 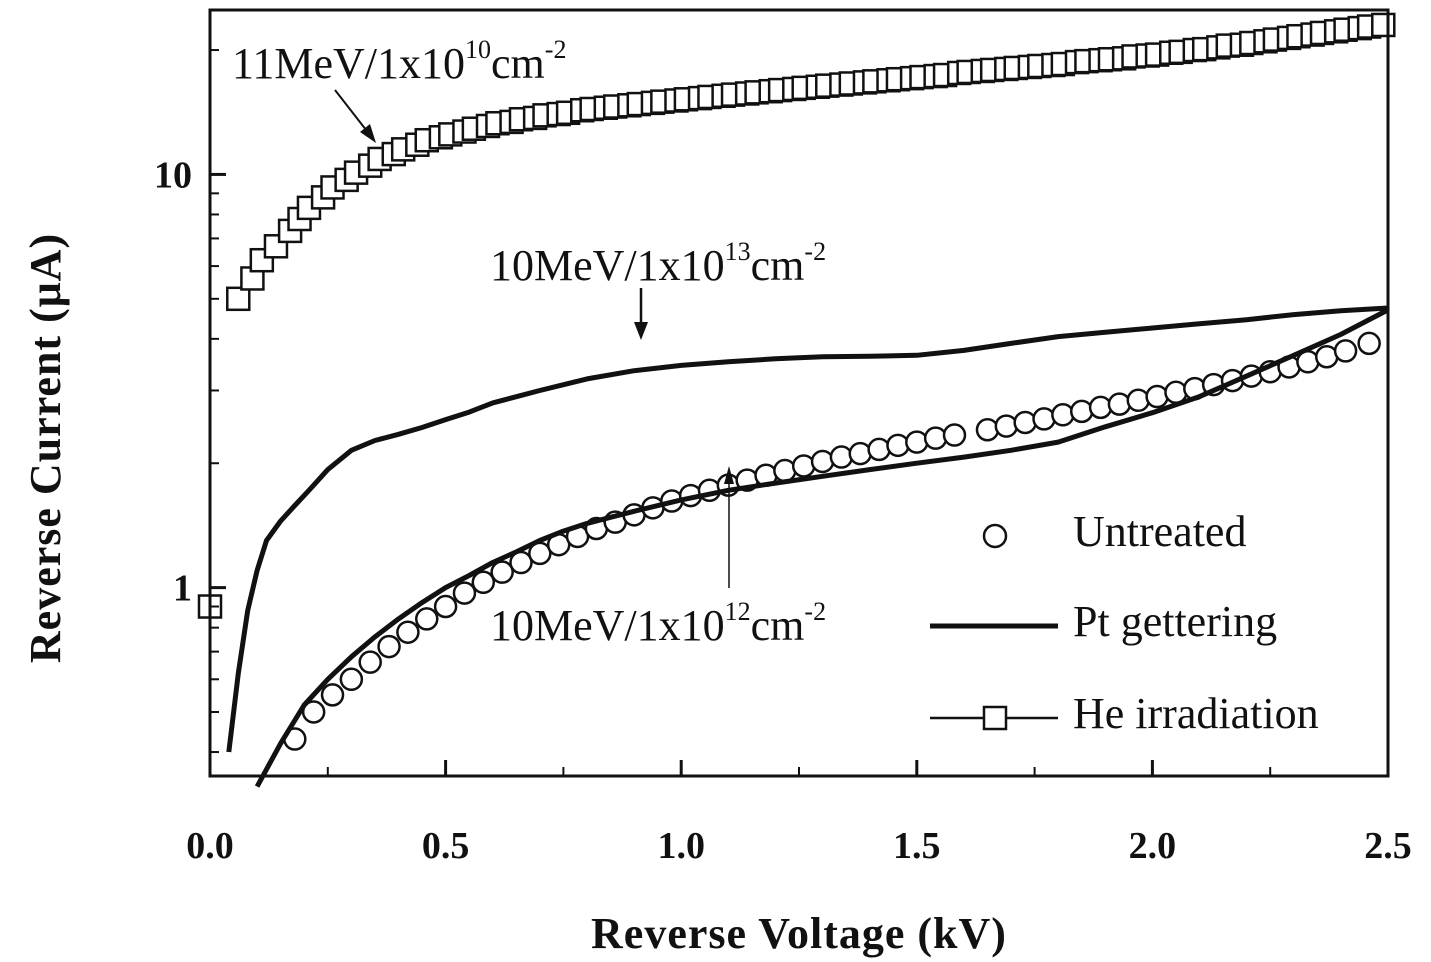 What do you see at coordinates (210, 846) in the screenshot?
I see `x-tick-label: 0.0` at bounding box center [210, 846].